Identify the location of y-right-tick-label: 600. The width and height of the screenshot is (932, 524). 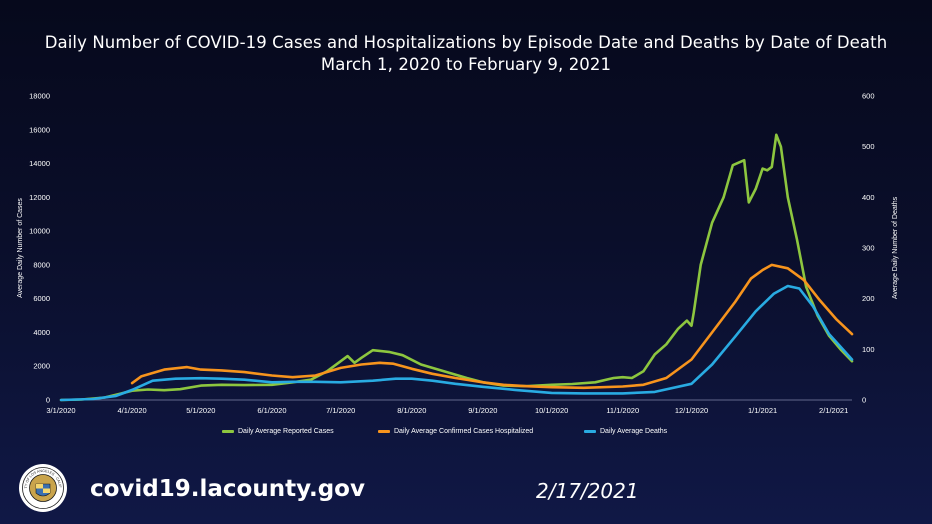
(868, 96).